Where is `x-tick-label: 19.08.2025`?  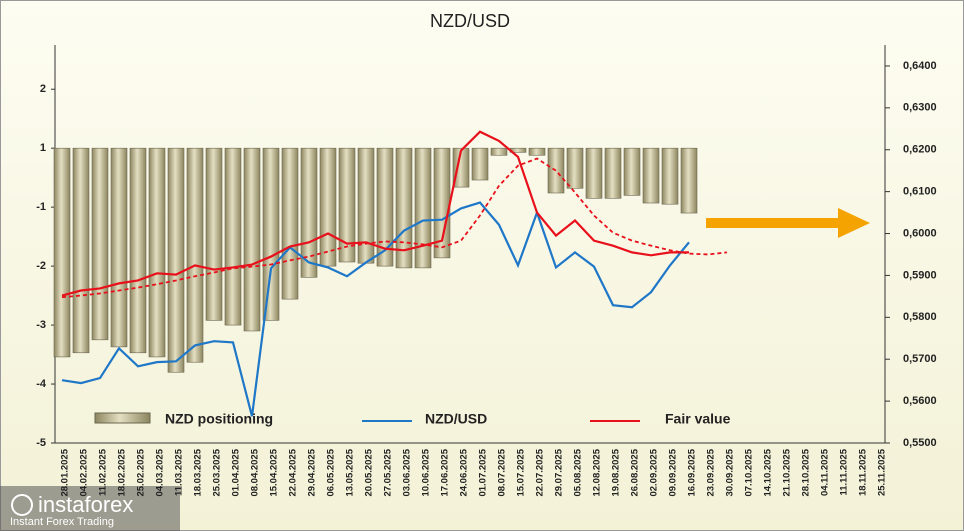
x-tick-label: 19.08.2025 is located at coordinates (616, 472).